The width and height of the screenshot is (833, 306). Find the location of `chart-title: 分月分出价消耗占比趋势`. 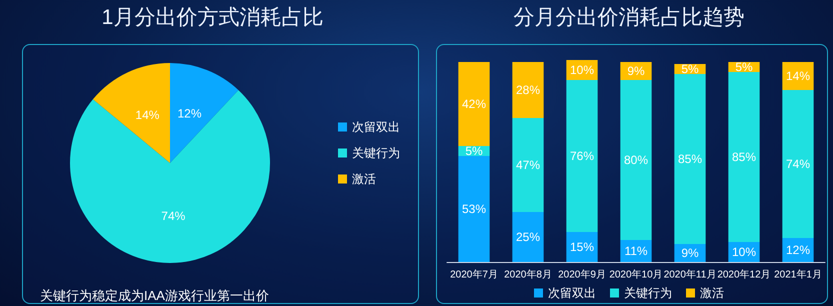

chart-title: 分月分出价消耗占比趋势 is located at coordinates (629, 17).